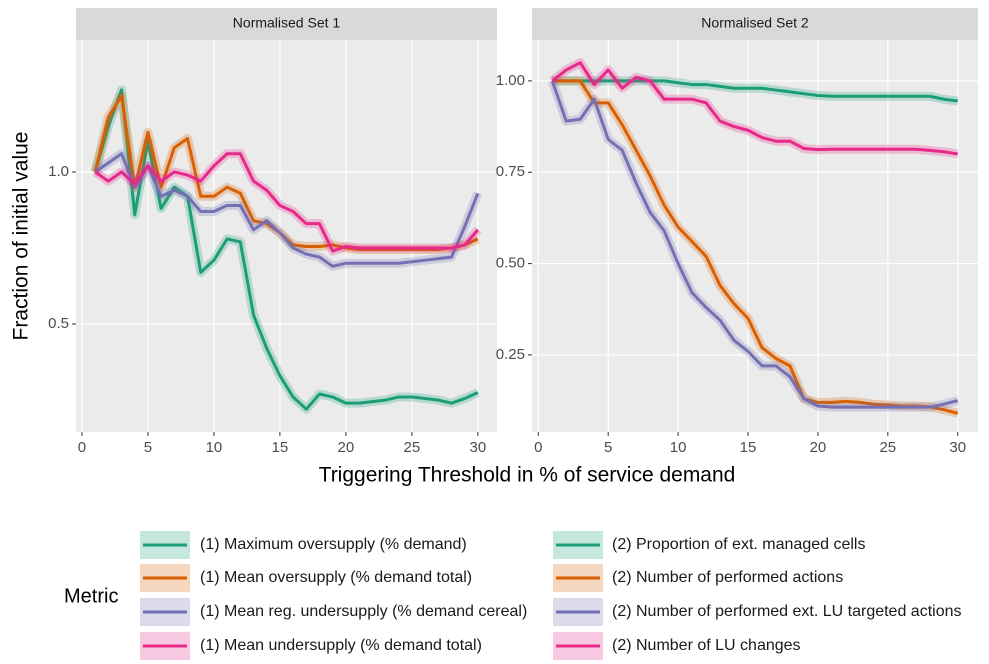  I want to click on y-axis-label: Fraction of initial value, so click(21, 236).